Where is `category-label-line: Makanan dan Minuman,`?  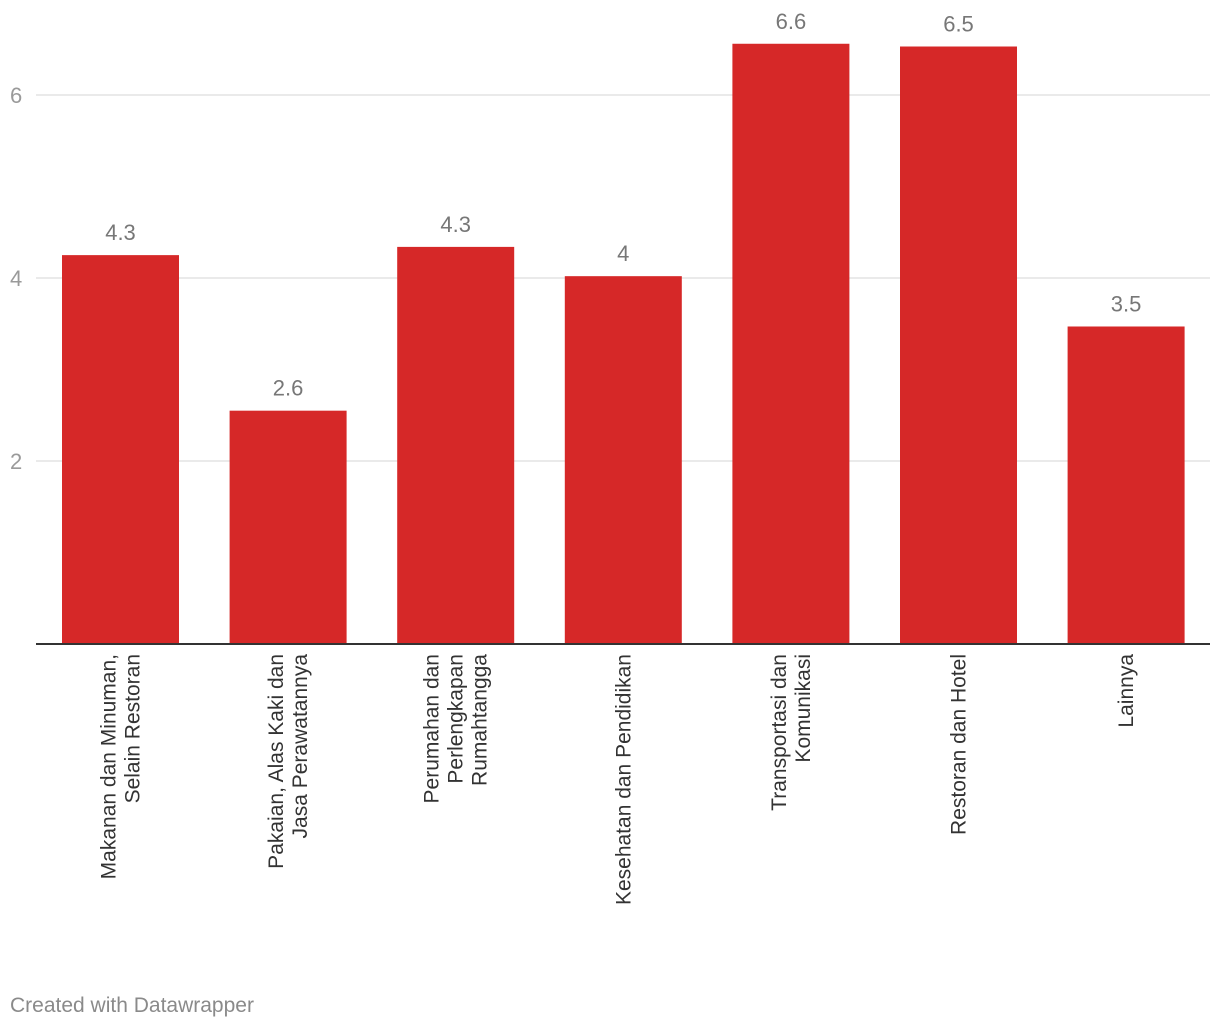 category-label-line: Makanan dan Minuman, is located at coordinates (109, 766).